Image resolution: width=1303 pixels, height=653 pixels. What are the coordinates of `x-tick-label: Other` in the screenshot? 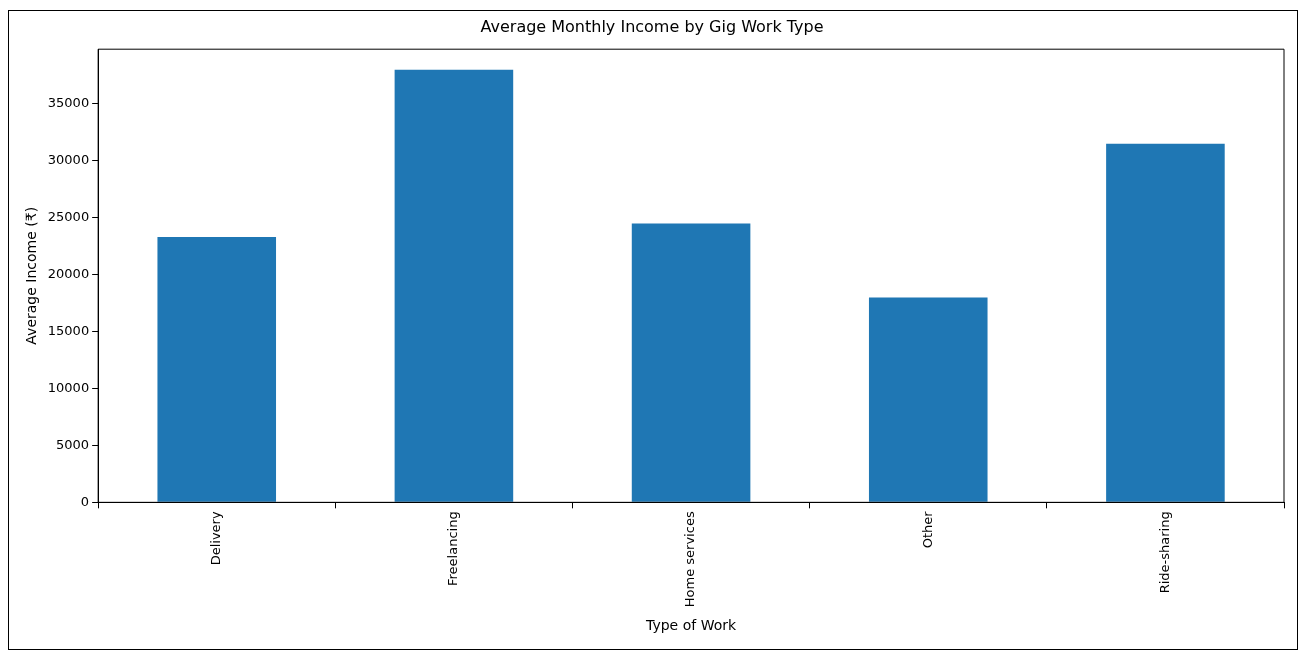 It's located at (927, 529).